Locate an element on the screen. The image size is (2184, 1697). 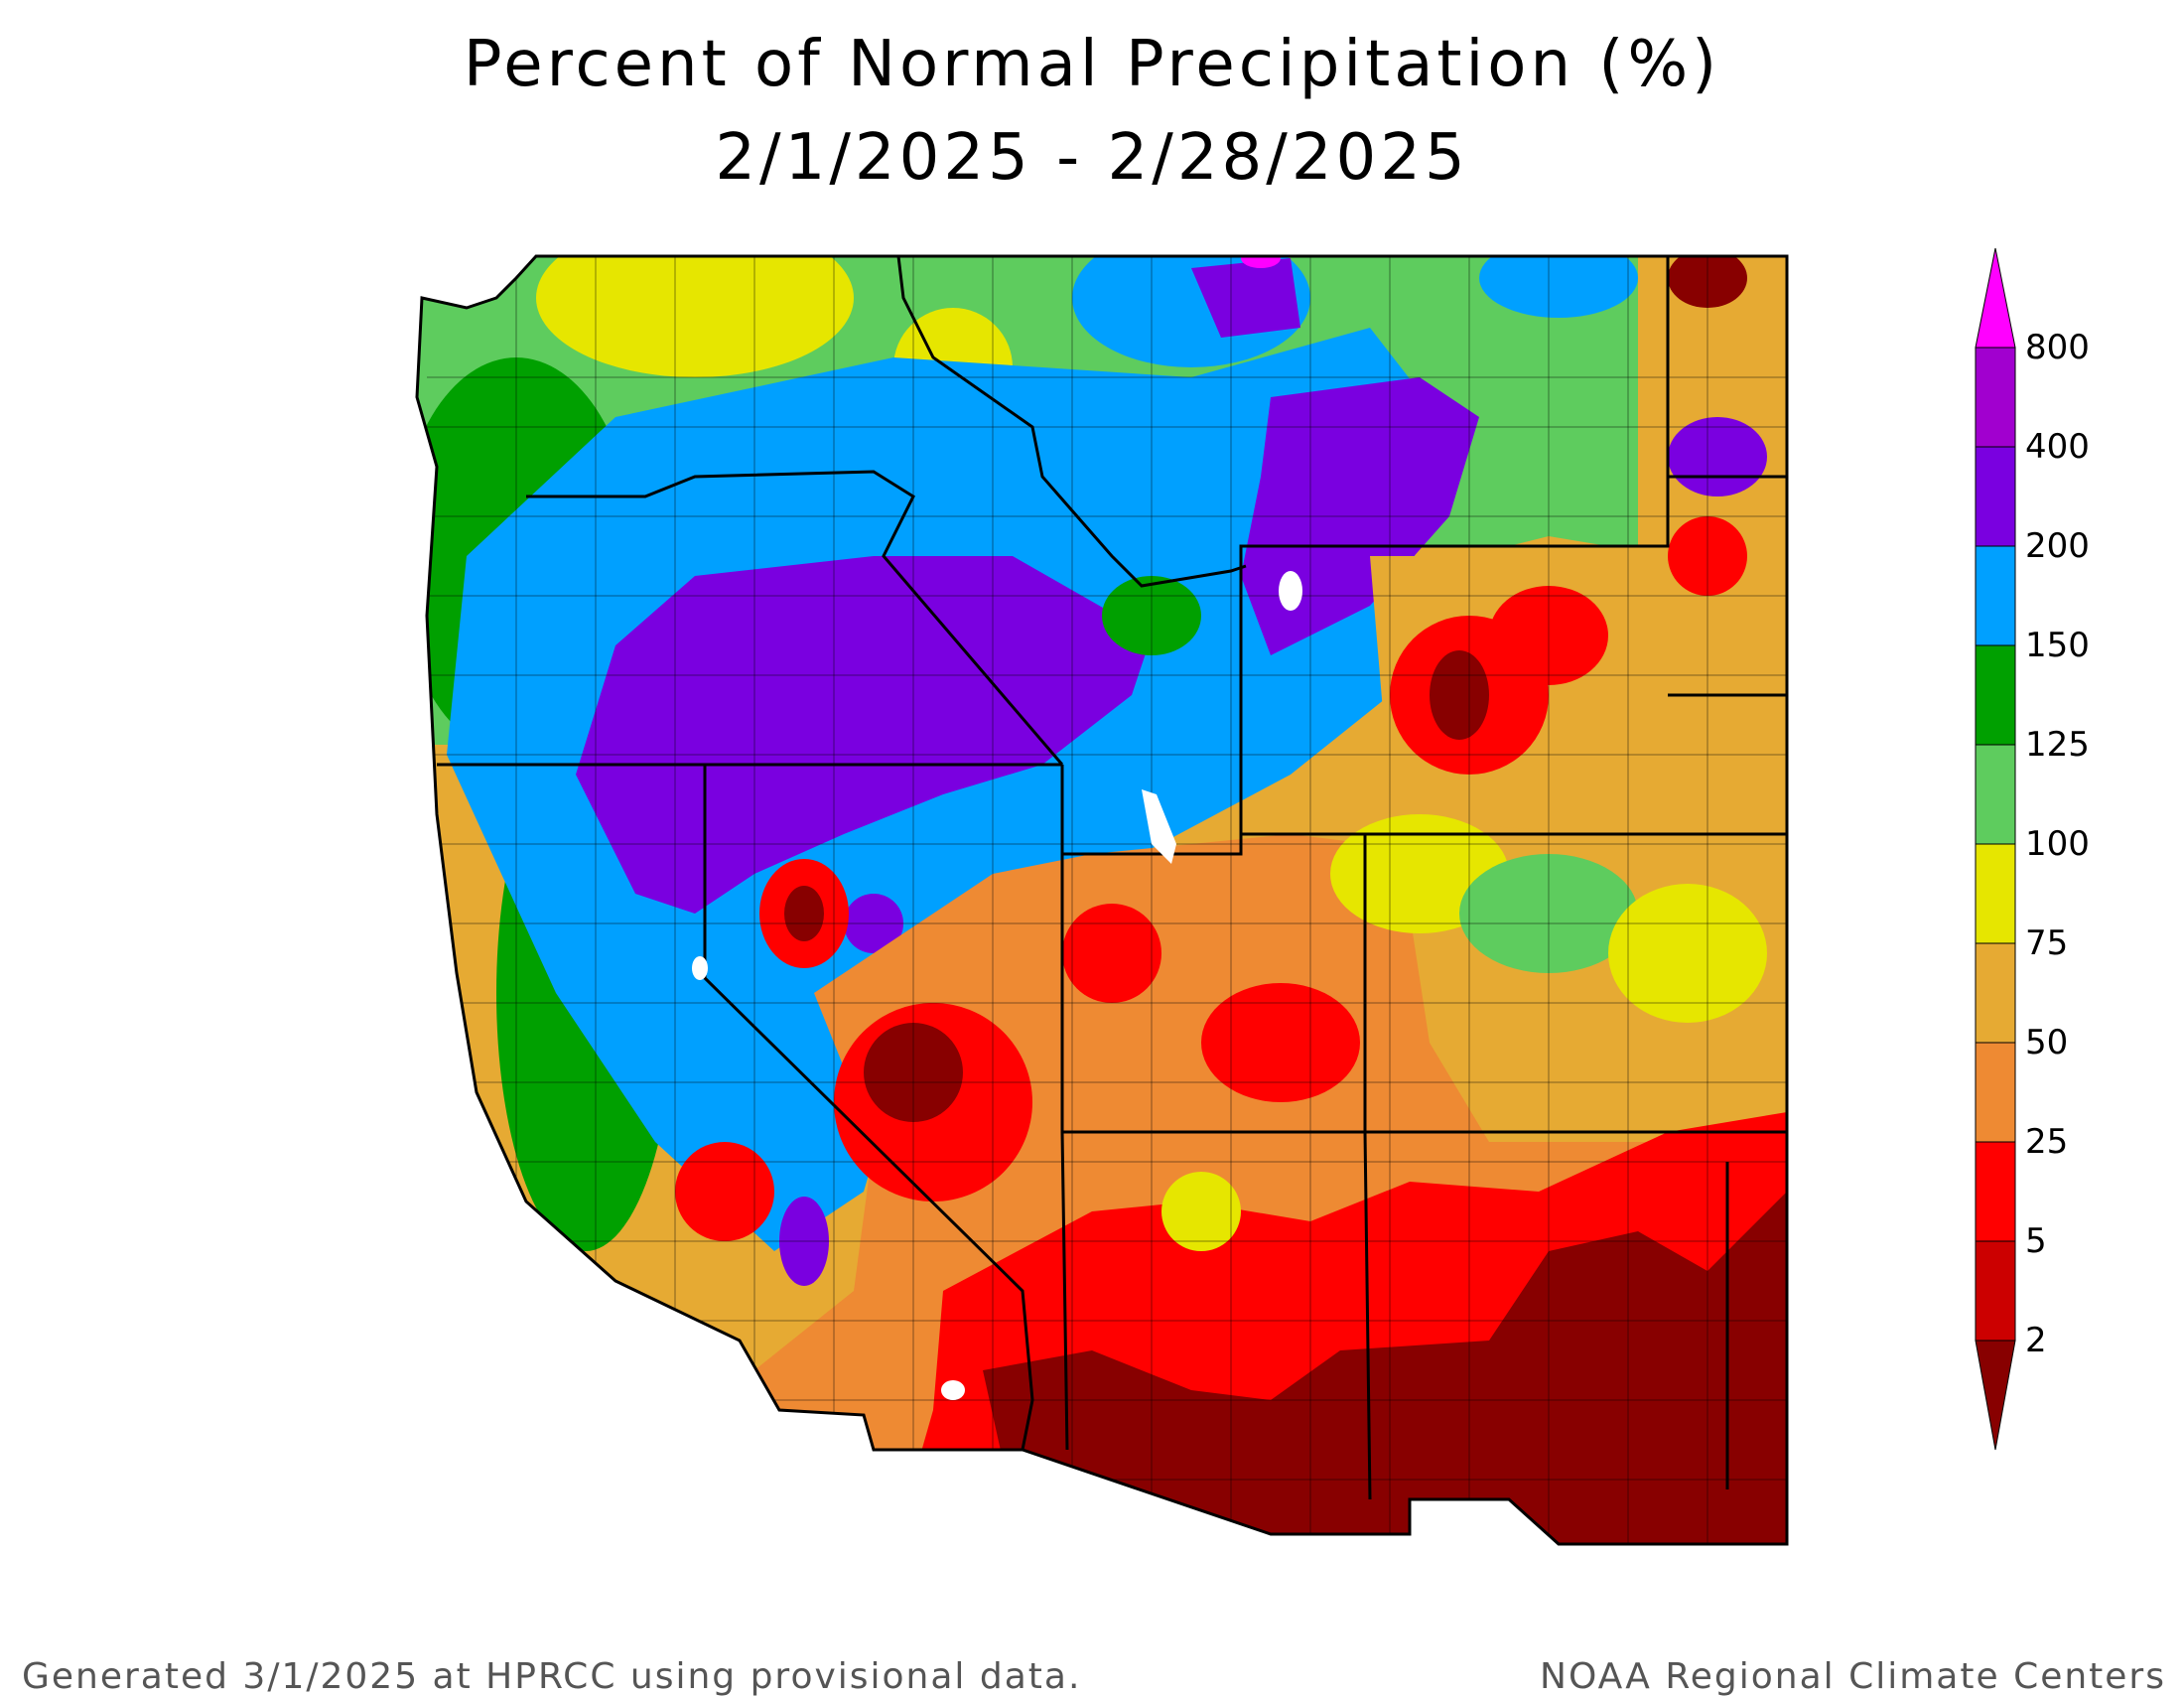
legend-label-25: 25 is located at coordinates (2047, 1142).